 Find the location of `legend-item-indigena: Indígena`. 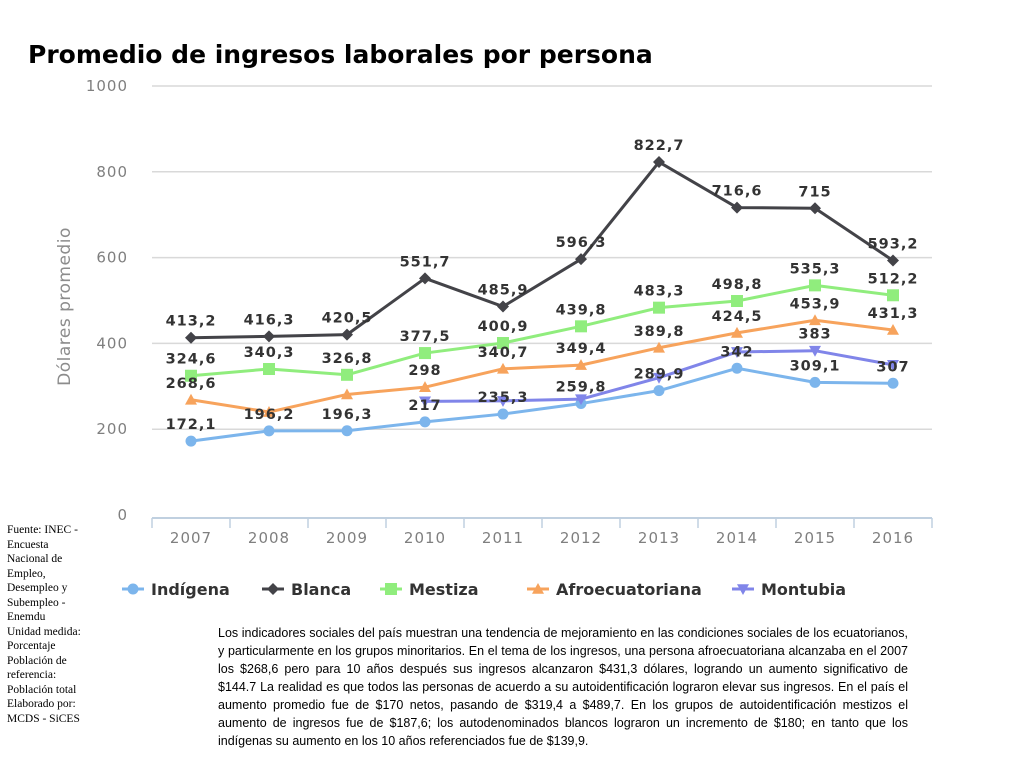

legend-item-indigena: Indígena is located at coordinates (176, 589).